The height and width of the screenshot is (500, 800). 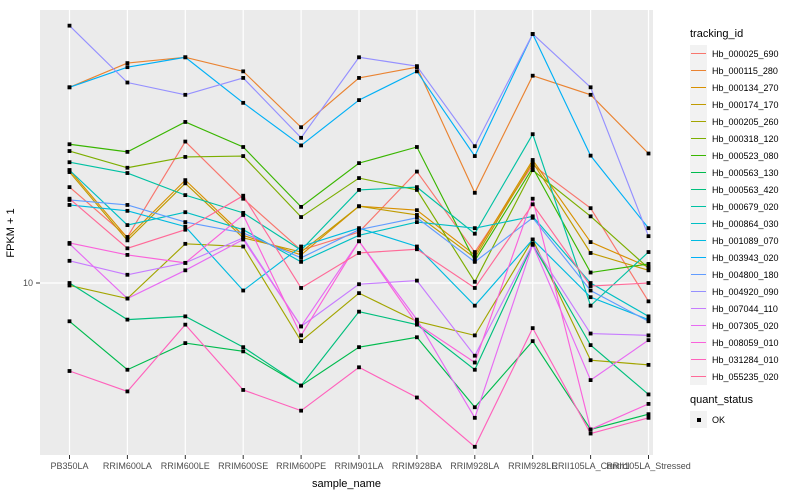 I want to click on legend-quant-section: quant_status OK, so click(x=745, y=411).